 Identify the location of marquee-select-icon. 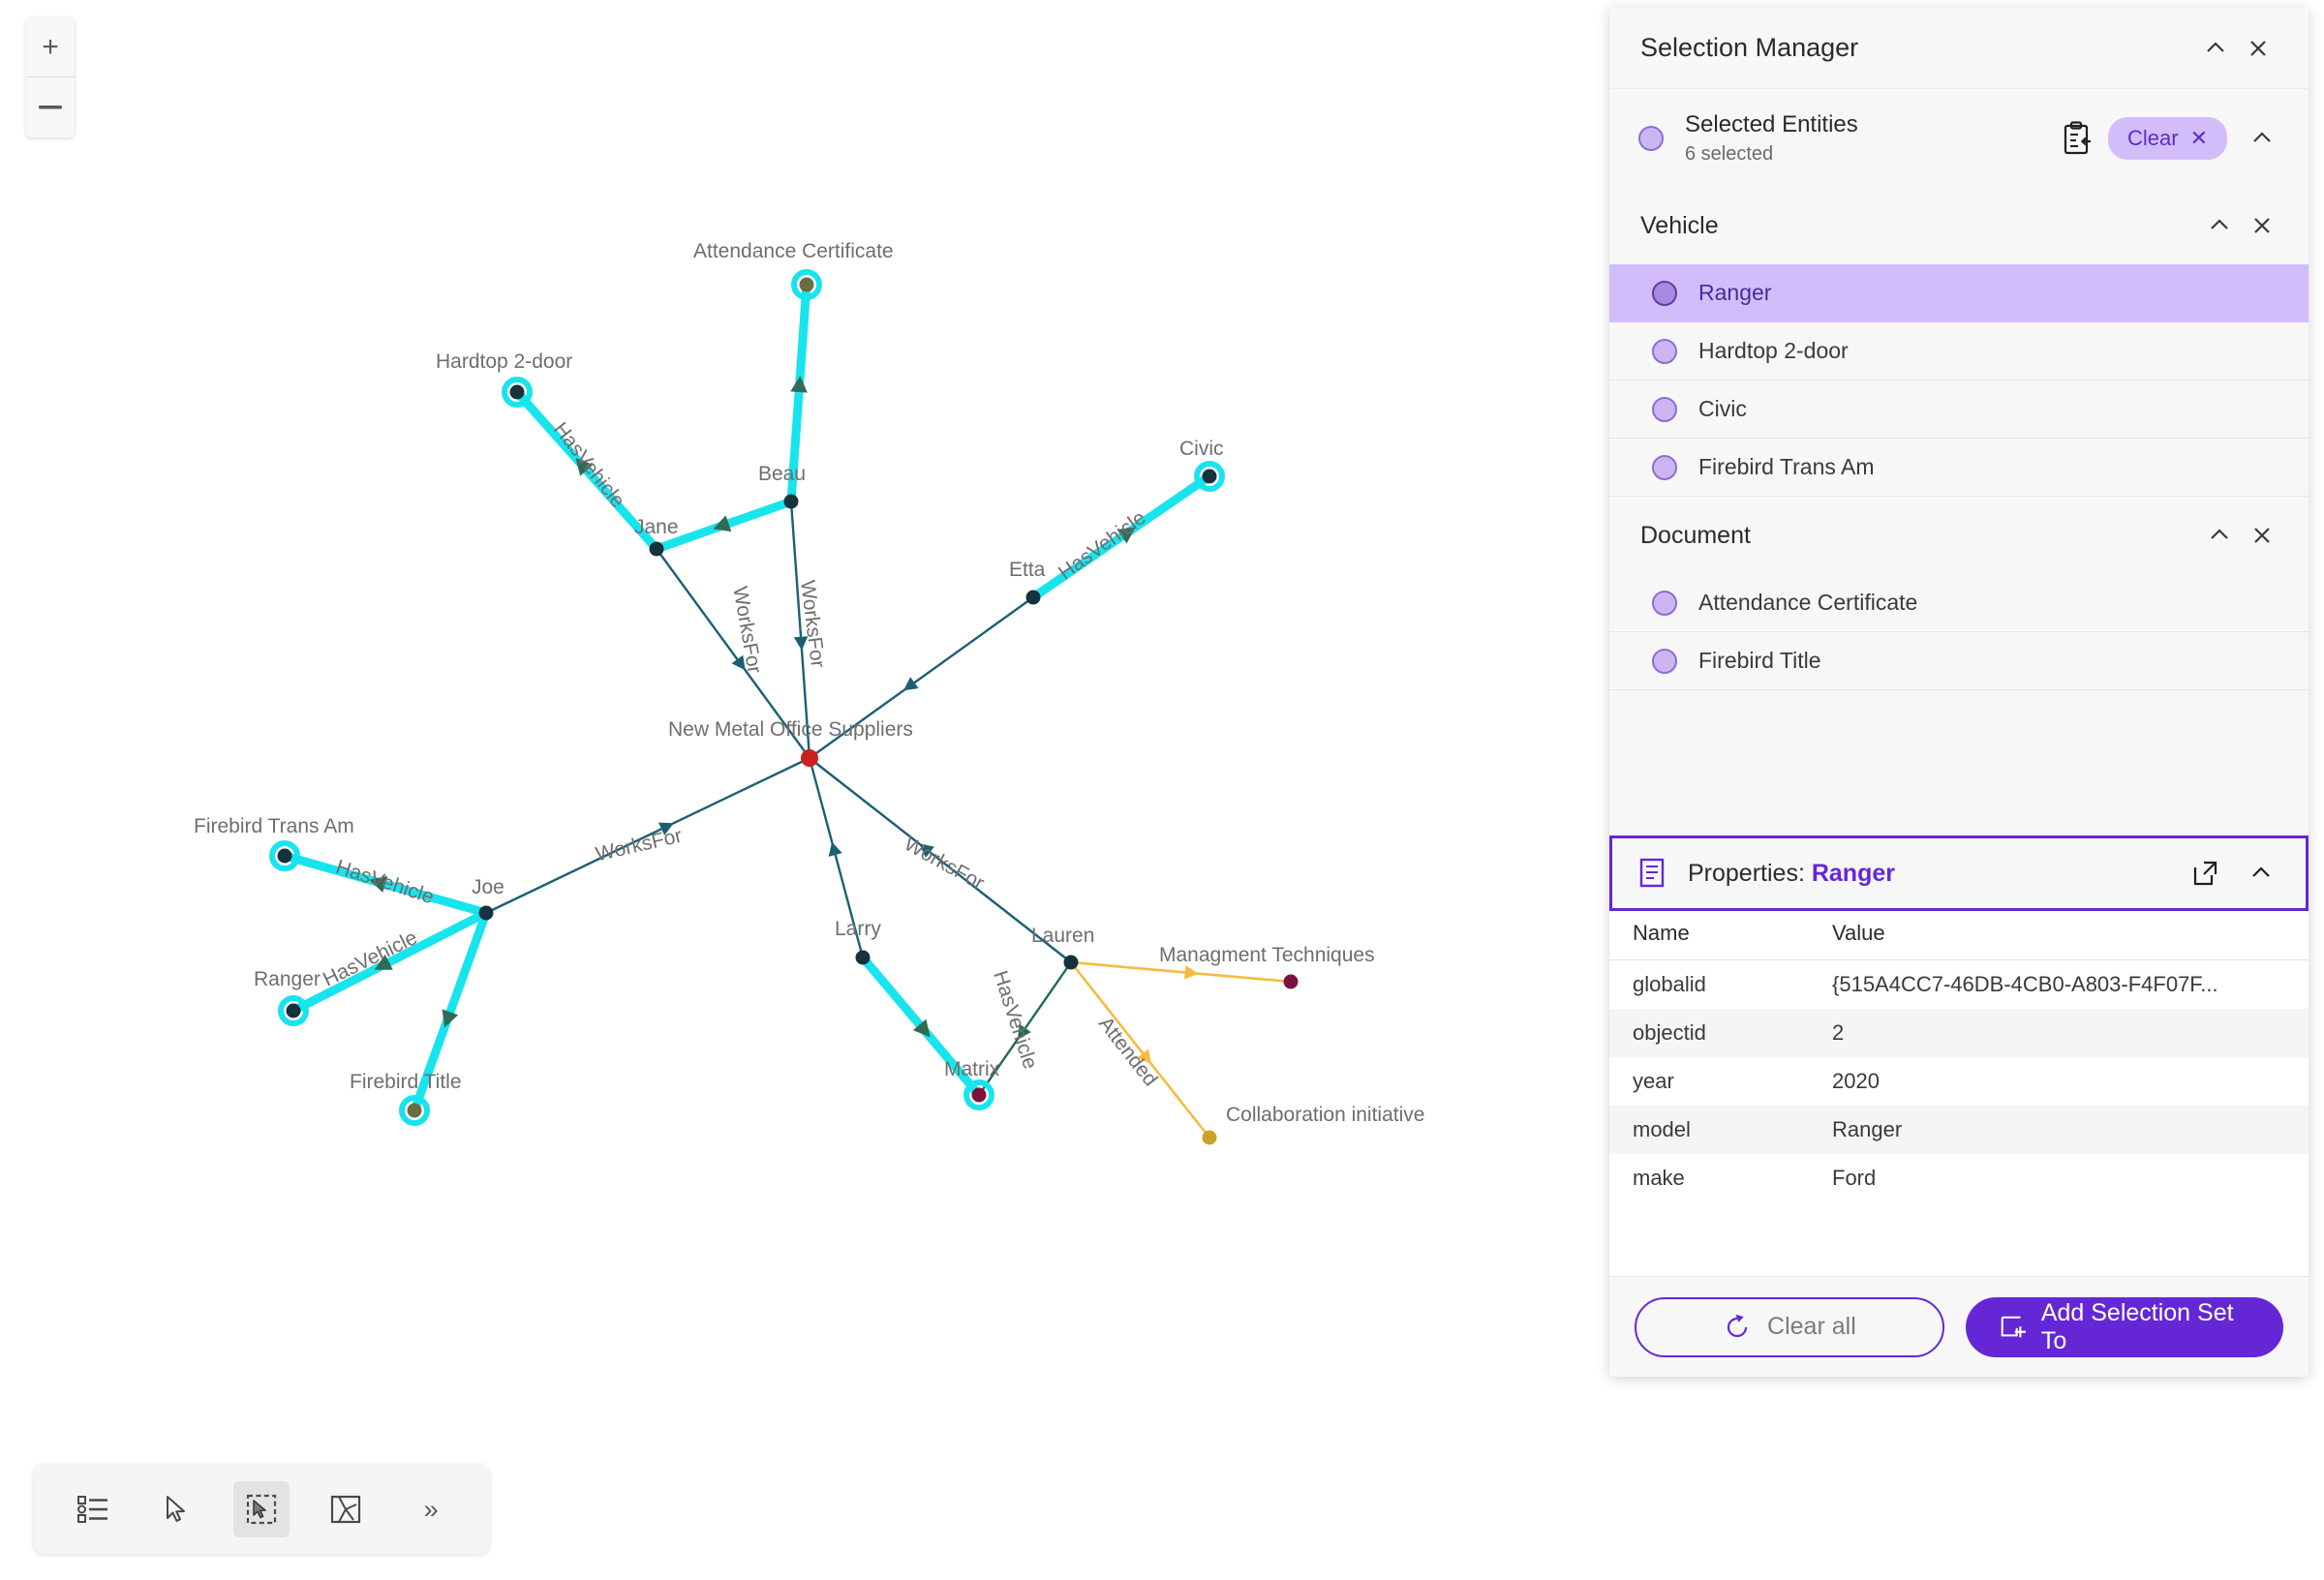
(261, 1509).